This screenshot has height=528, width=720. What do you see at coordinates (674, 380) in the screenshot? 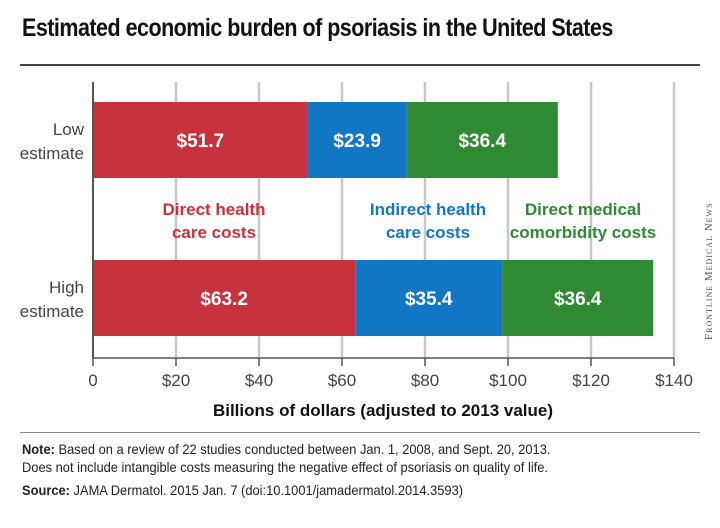
I see `x-tick-label: $140` at bounding box center [674, 380].